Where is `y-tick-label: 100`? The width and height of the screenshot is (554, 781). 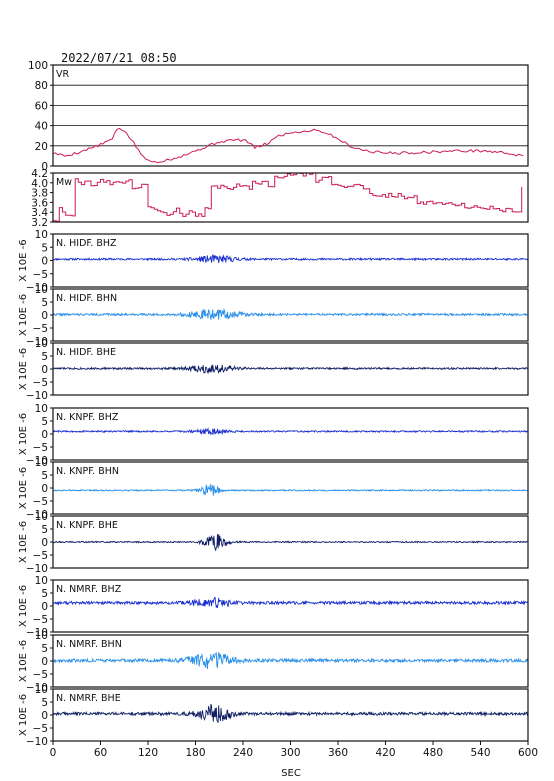
y-tick-label: 100 is located at coordinates (38, 66).